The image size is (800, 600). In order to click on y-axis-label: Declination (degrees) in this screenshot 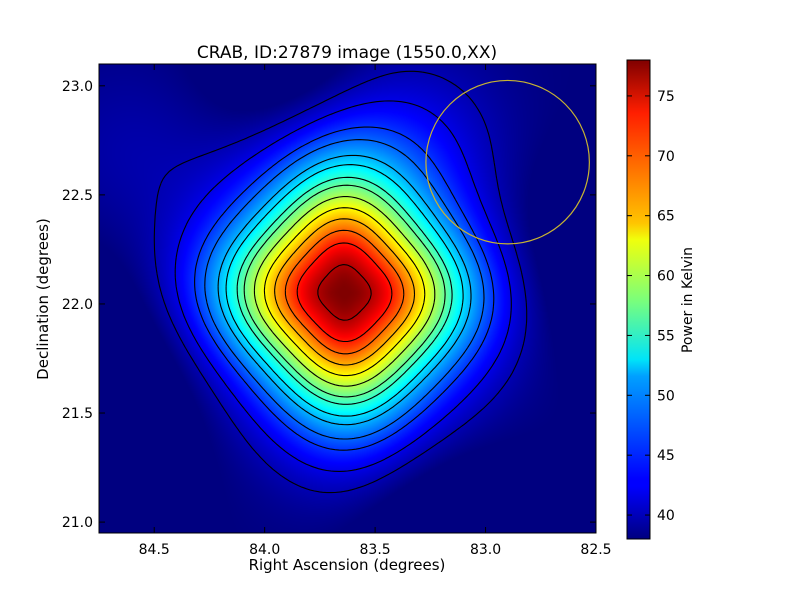, I will do `click(43, 299)`.